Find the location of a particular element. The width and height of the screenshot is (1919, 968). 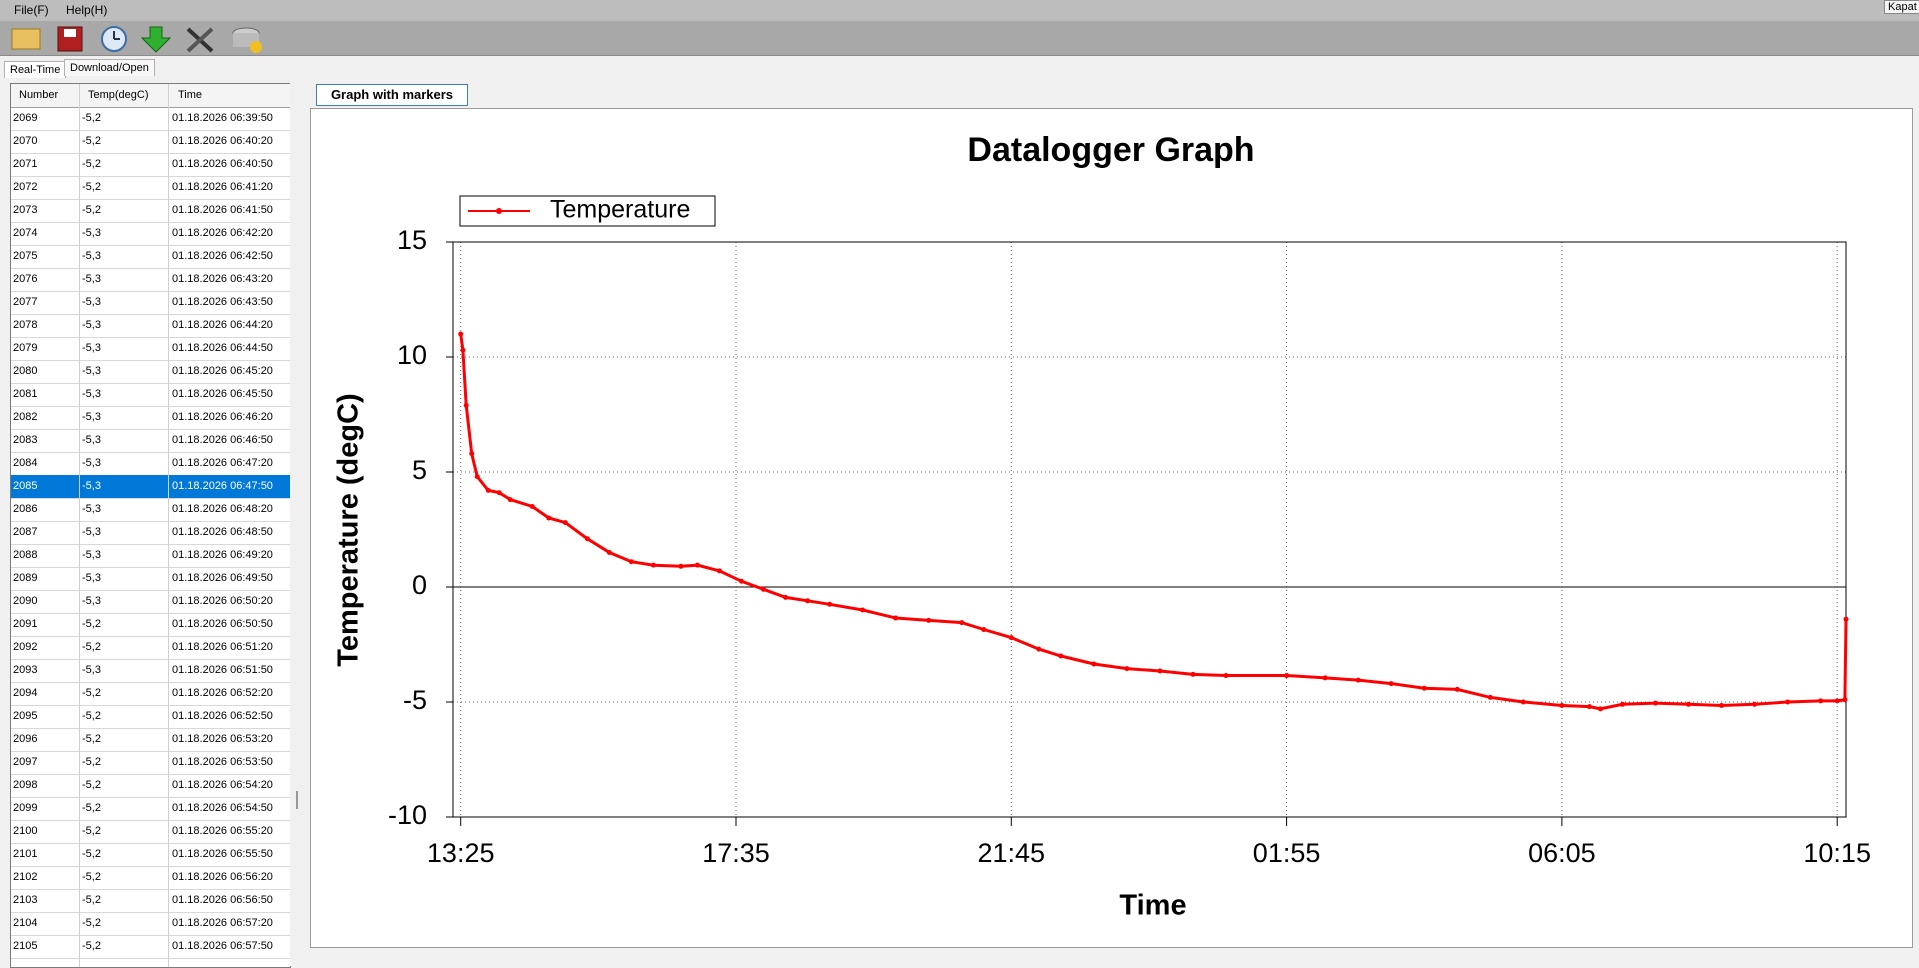

table-row: 2076 -5,3 01.18.2026 06:43:20 is located at coordinates (150, 280).